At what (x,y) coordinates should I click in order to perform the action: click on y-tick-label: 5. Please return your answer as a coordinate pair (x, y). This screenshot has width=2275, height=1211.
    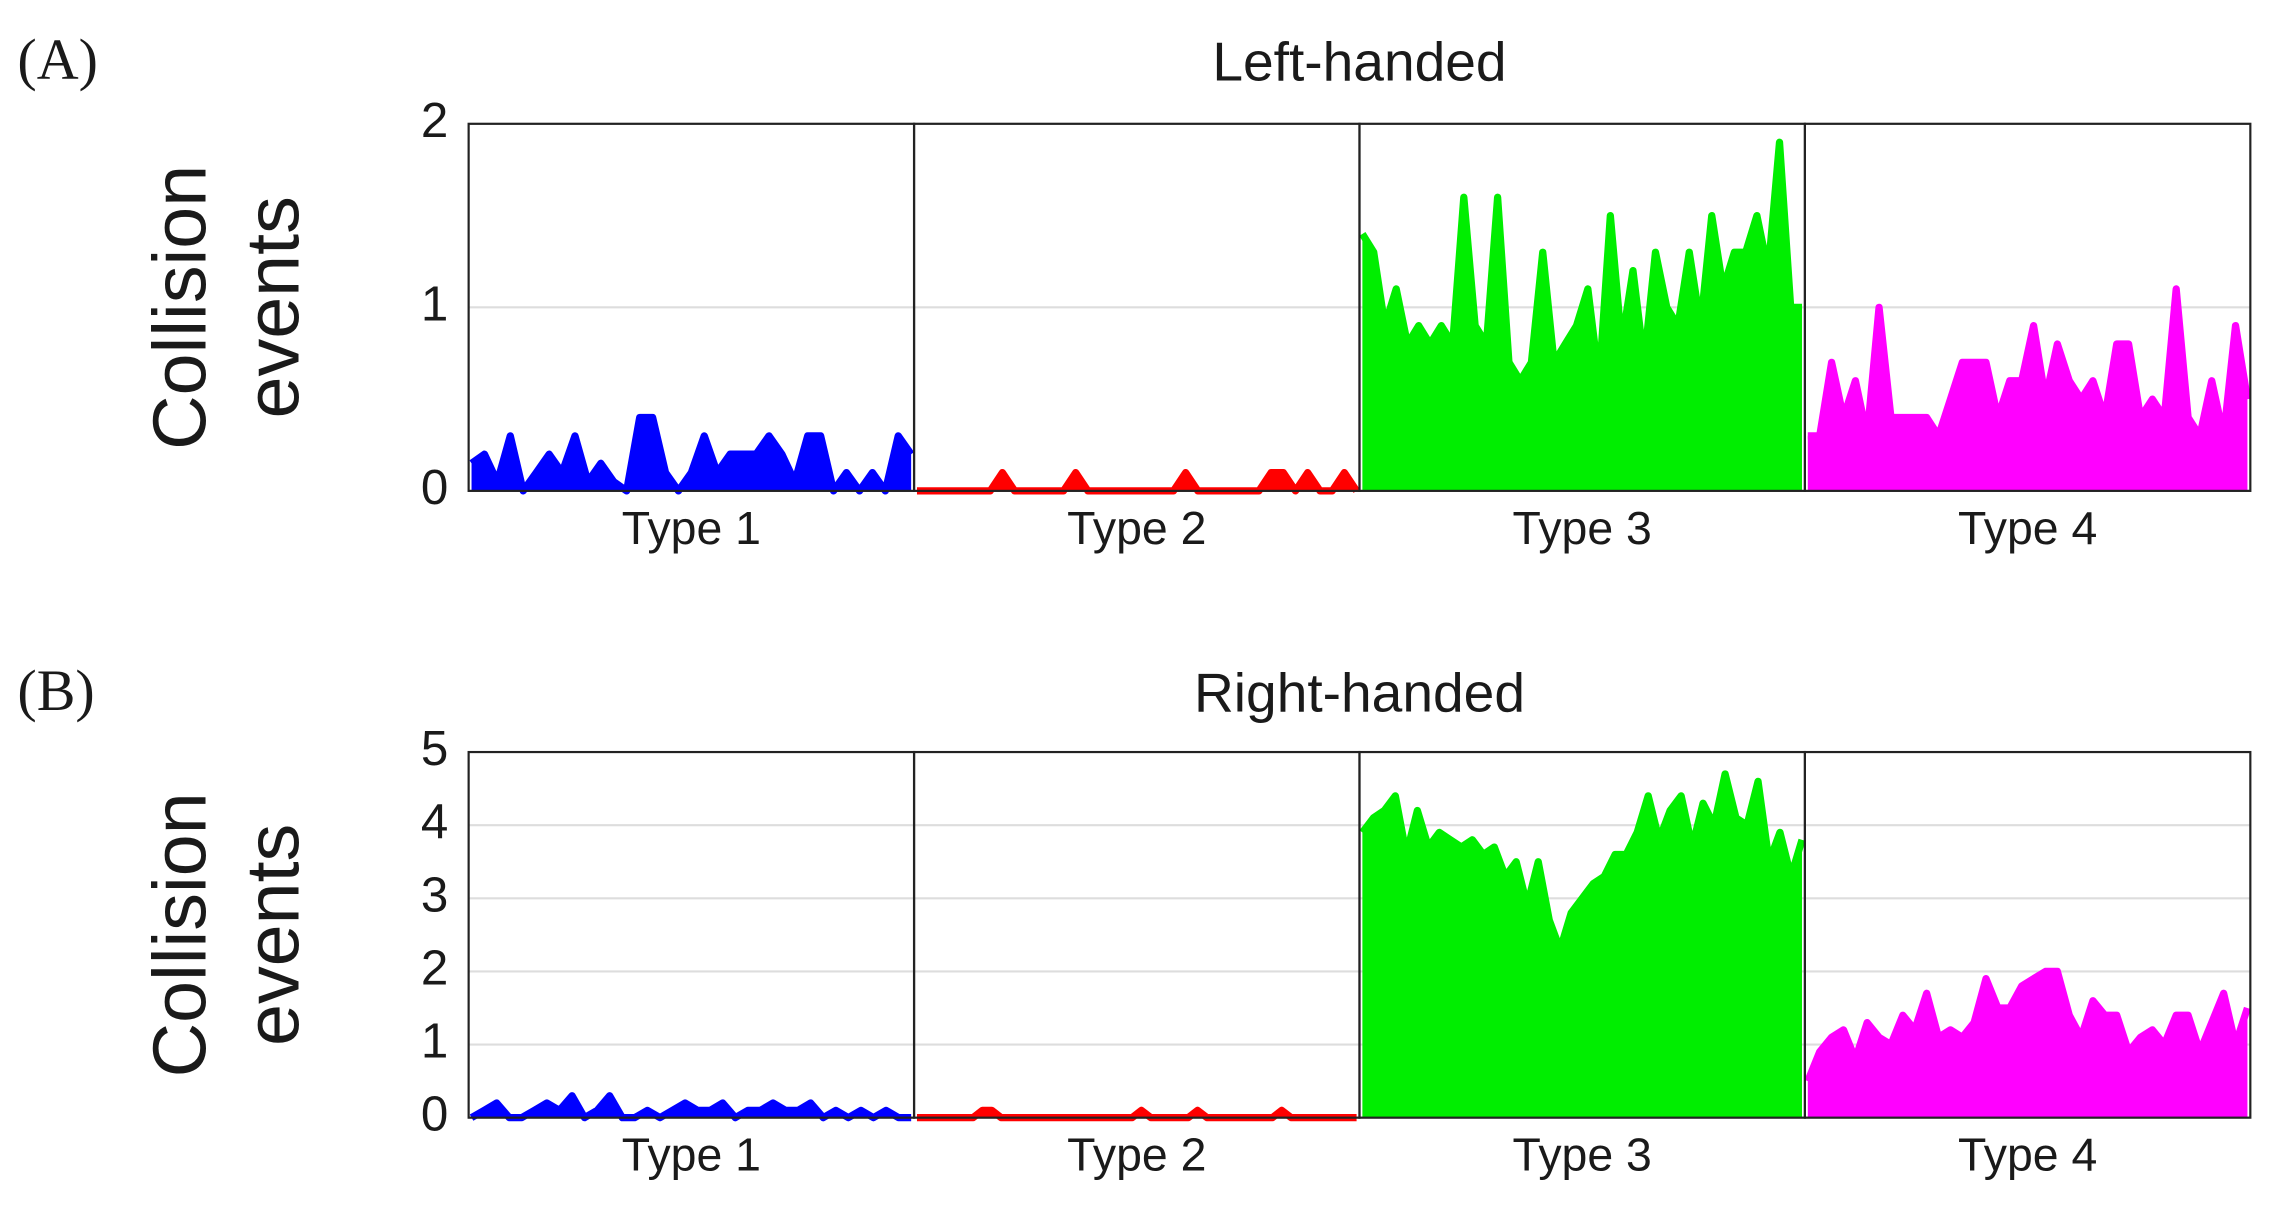
    Looking at the image, I should click on (434, 748).